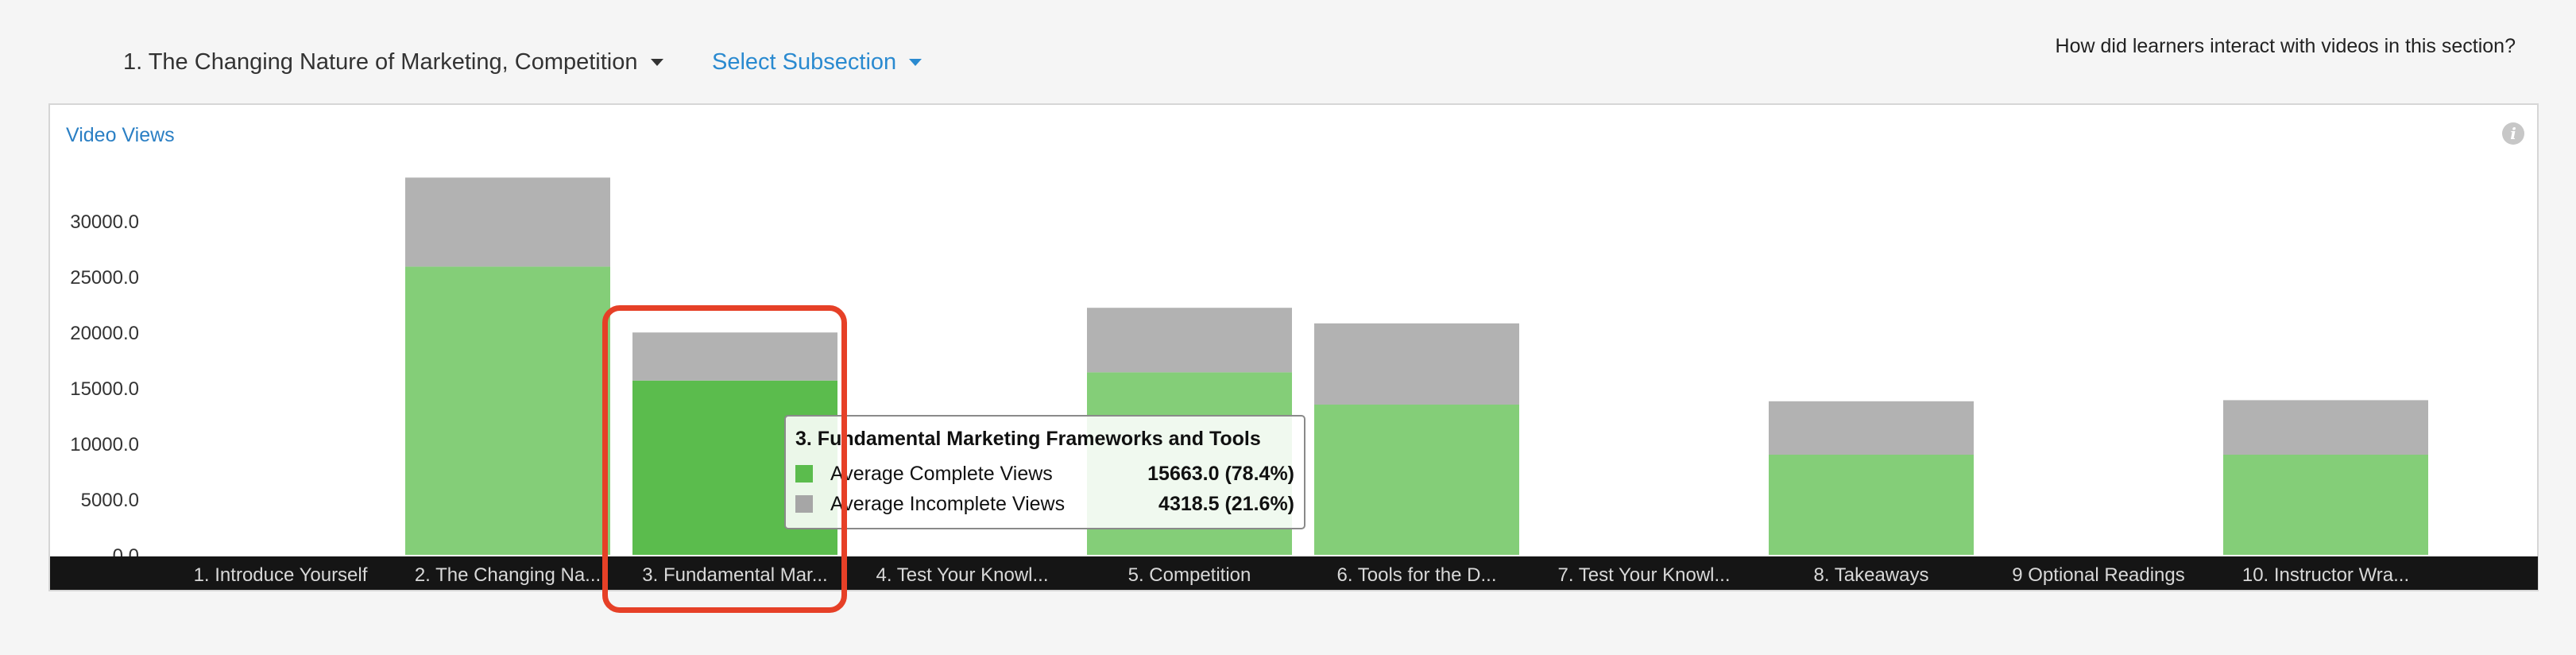 The image size is (2576, 655). I want to click on y-tick-label: 20000.0, so click(104, 333).